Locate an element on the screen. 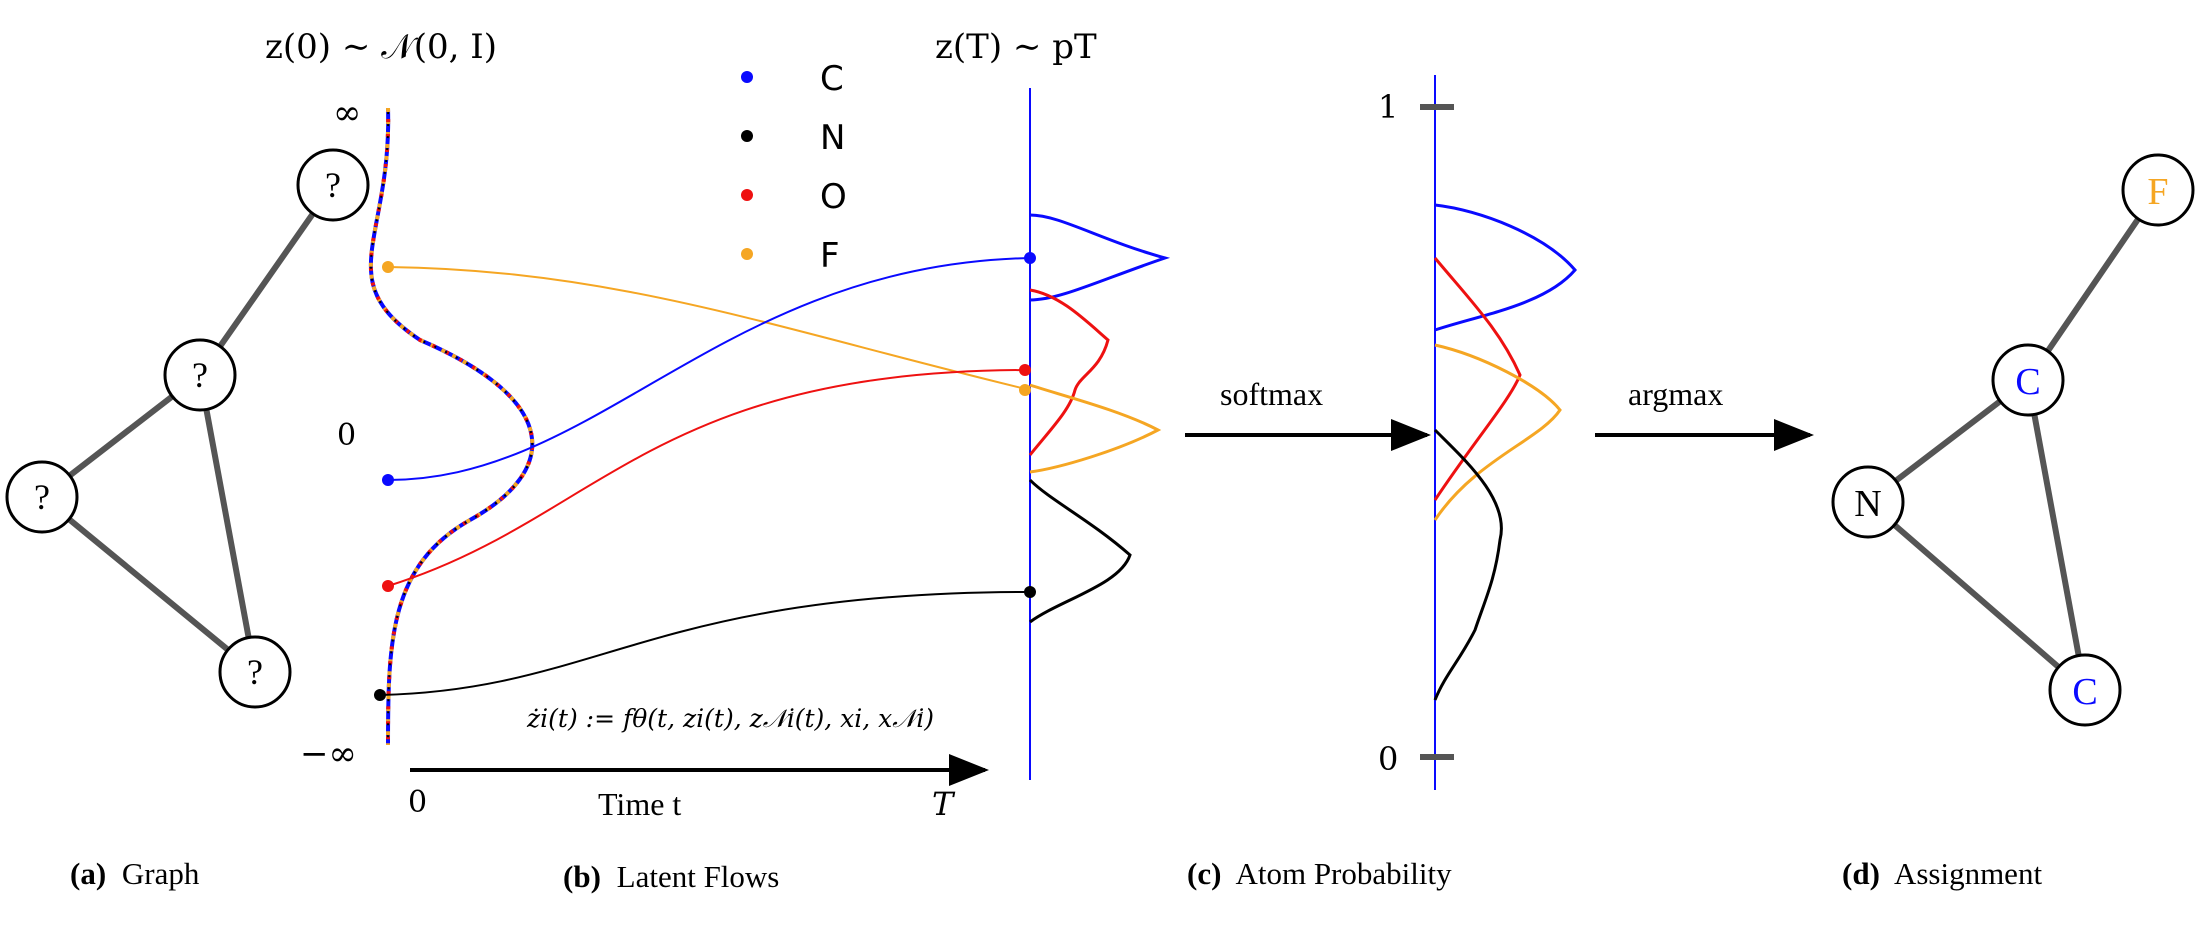 The width and height of the screenshot is (2206, 932). legend-marker-N is located at coordinates (747, 136).